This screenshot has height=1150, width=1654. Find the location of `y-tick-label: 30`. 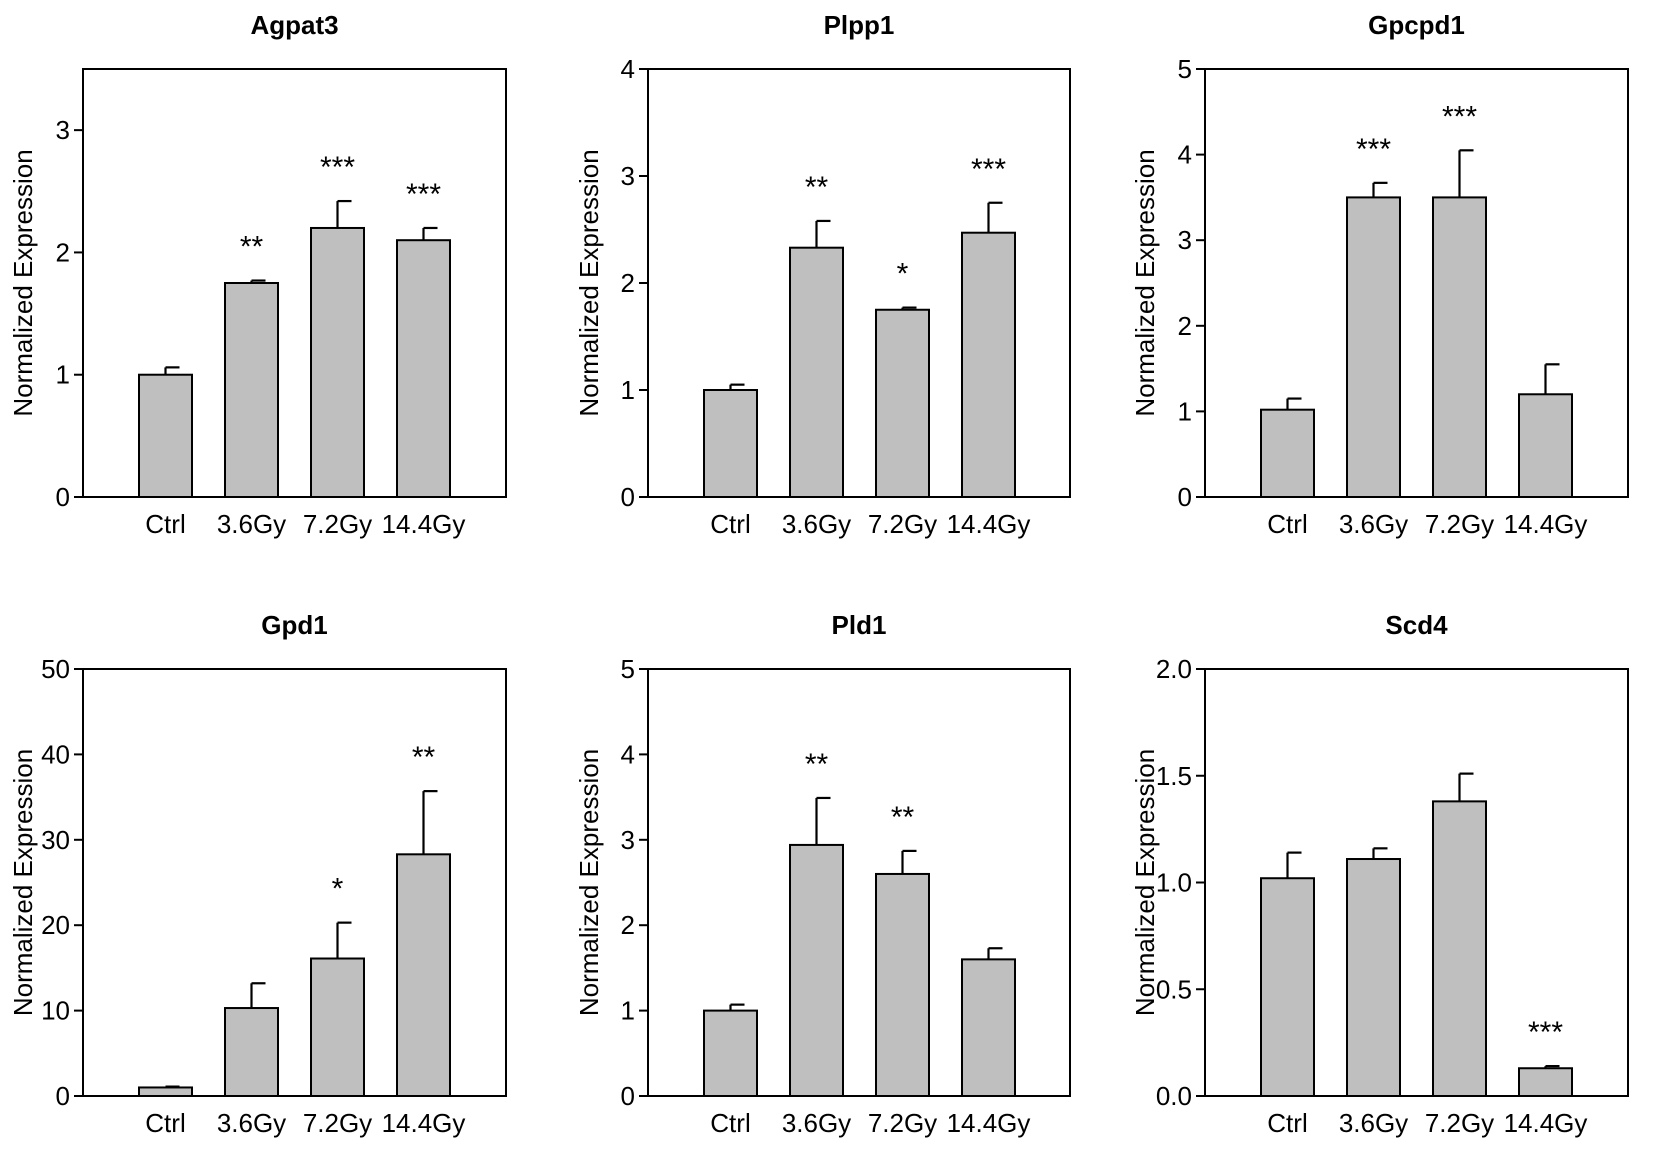

y-tick-label: 30 is located at coordinates (55, 840).